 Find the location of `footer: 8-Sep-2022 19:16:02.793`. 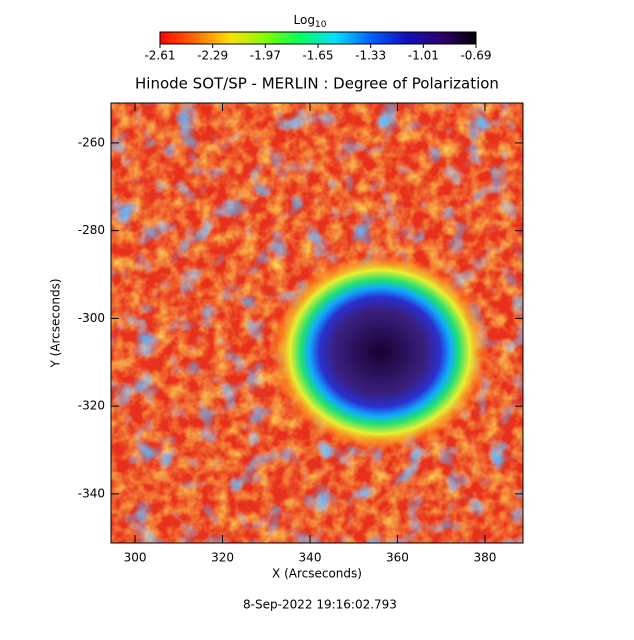

footer: 8-Sep-2022 19:16:02.793 is located at coordinates (320, 605).